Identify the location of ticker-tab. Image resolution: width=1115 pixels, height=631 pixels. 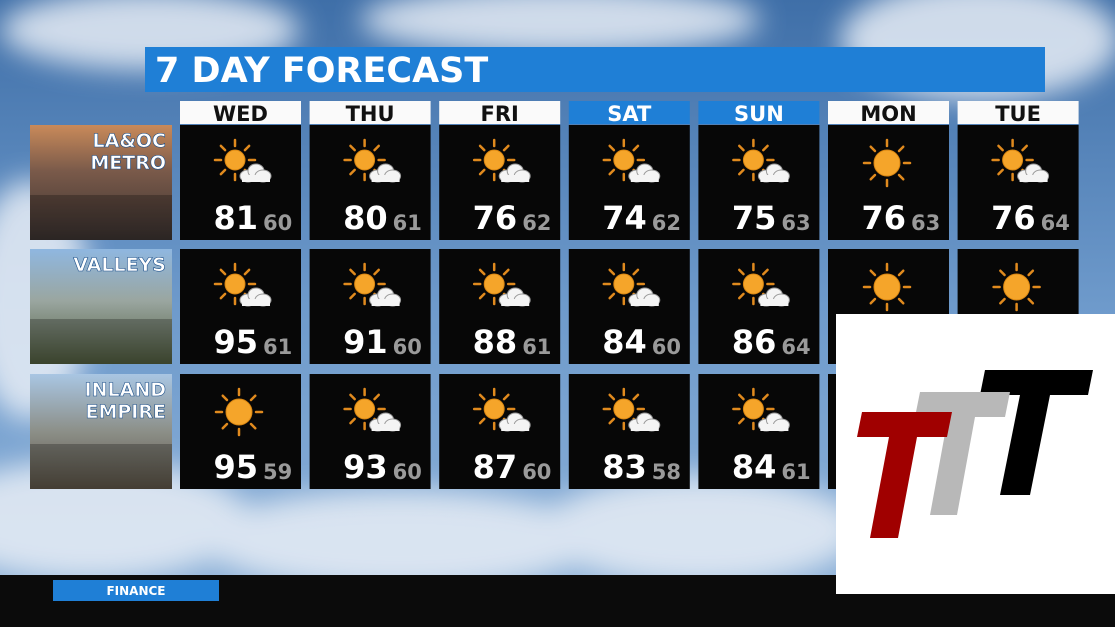
(136, 590).